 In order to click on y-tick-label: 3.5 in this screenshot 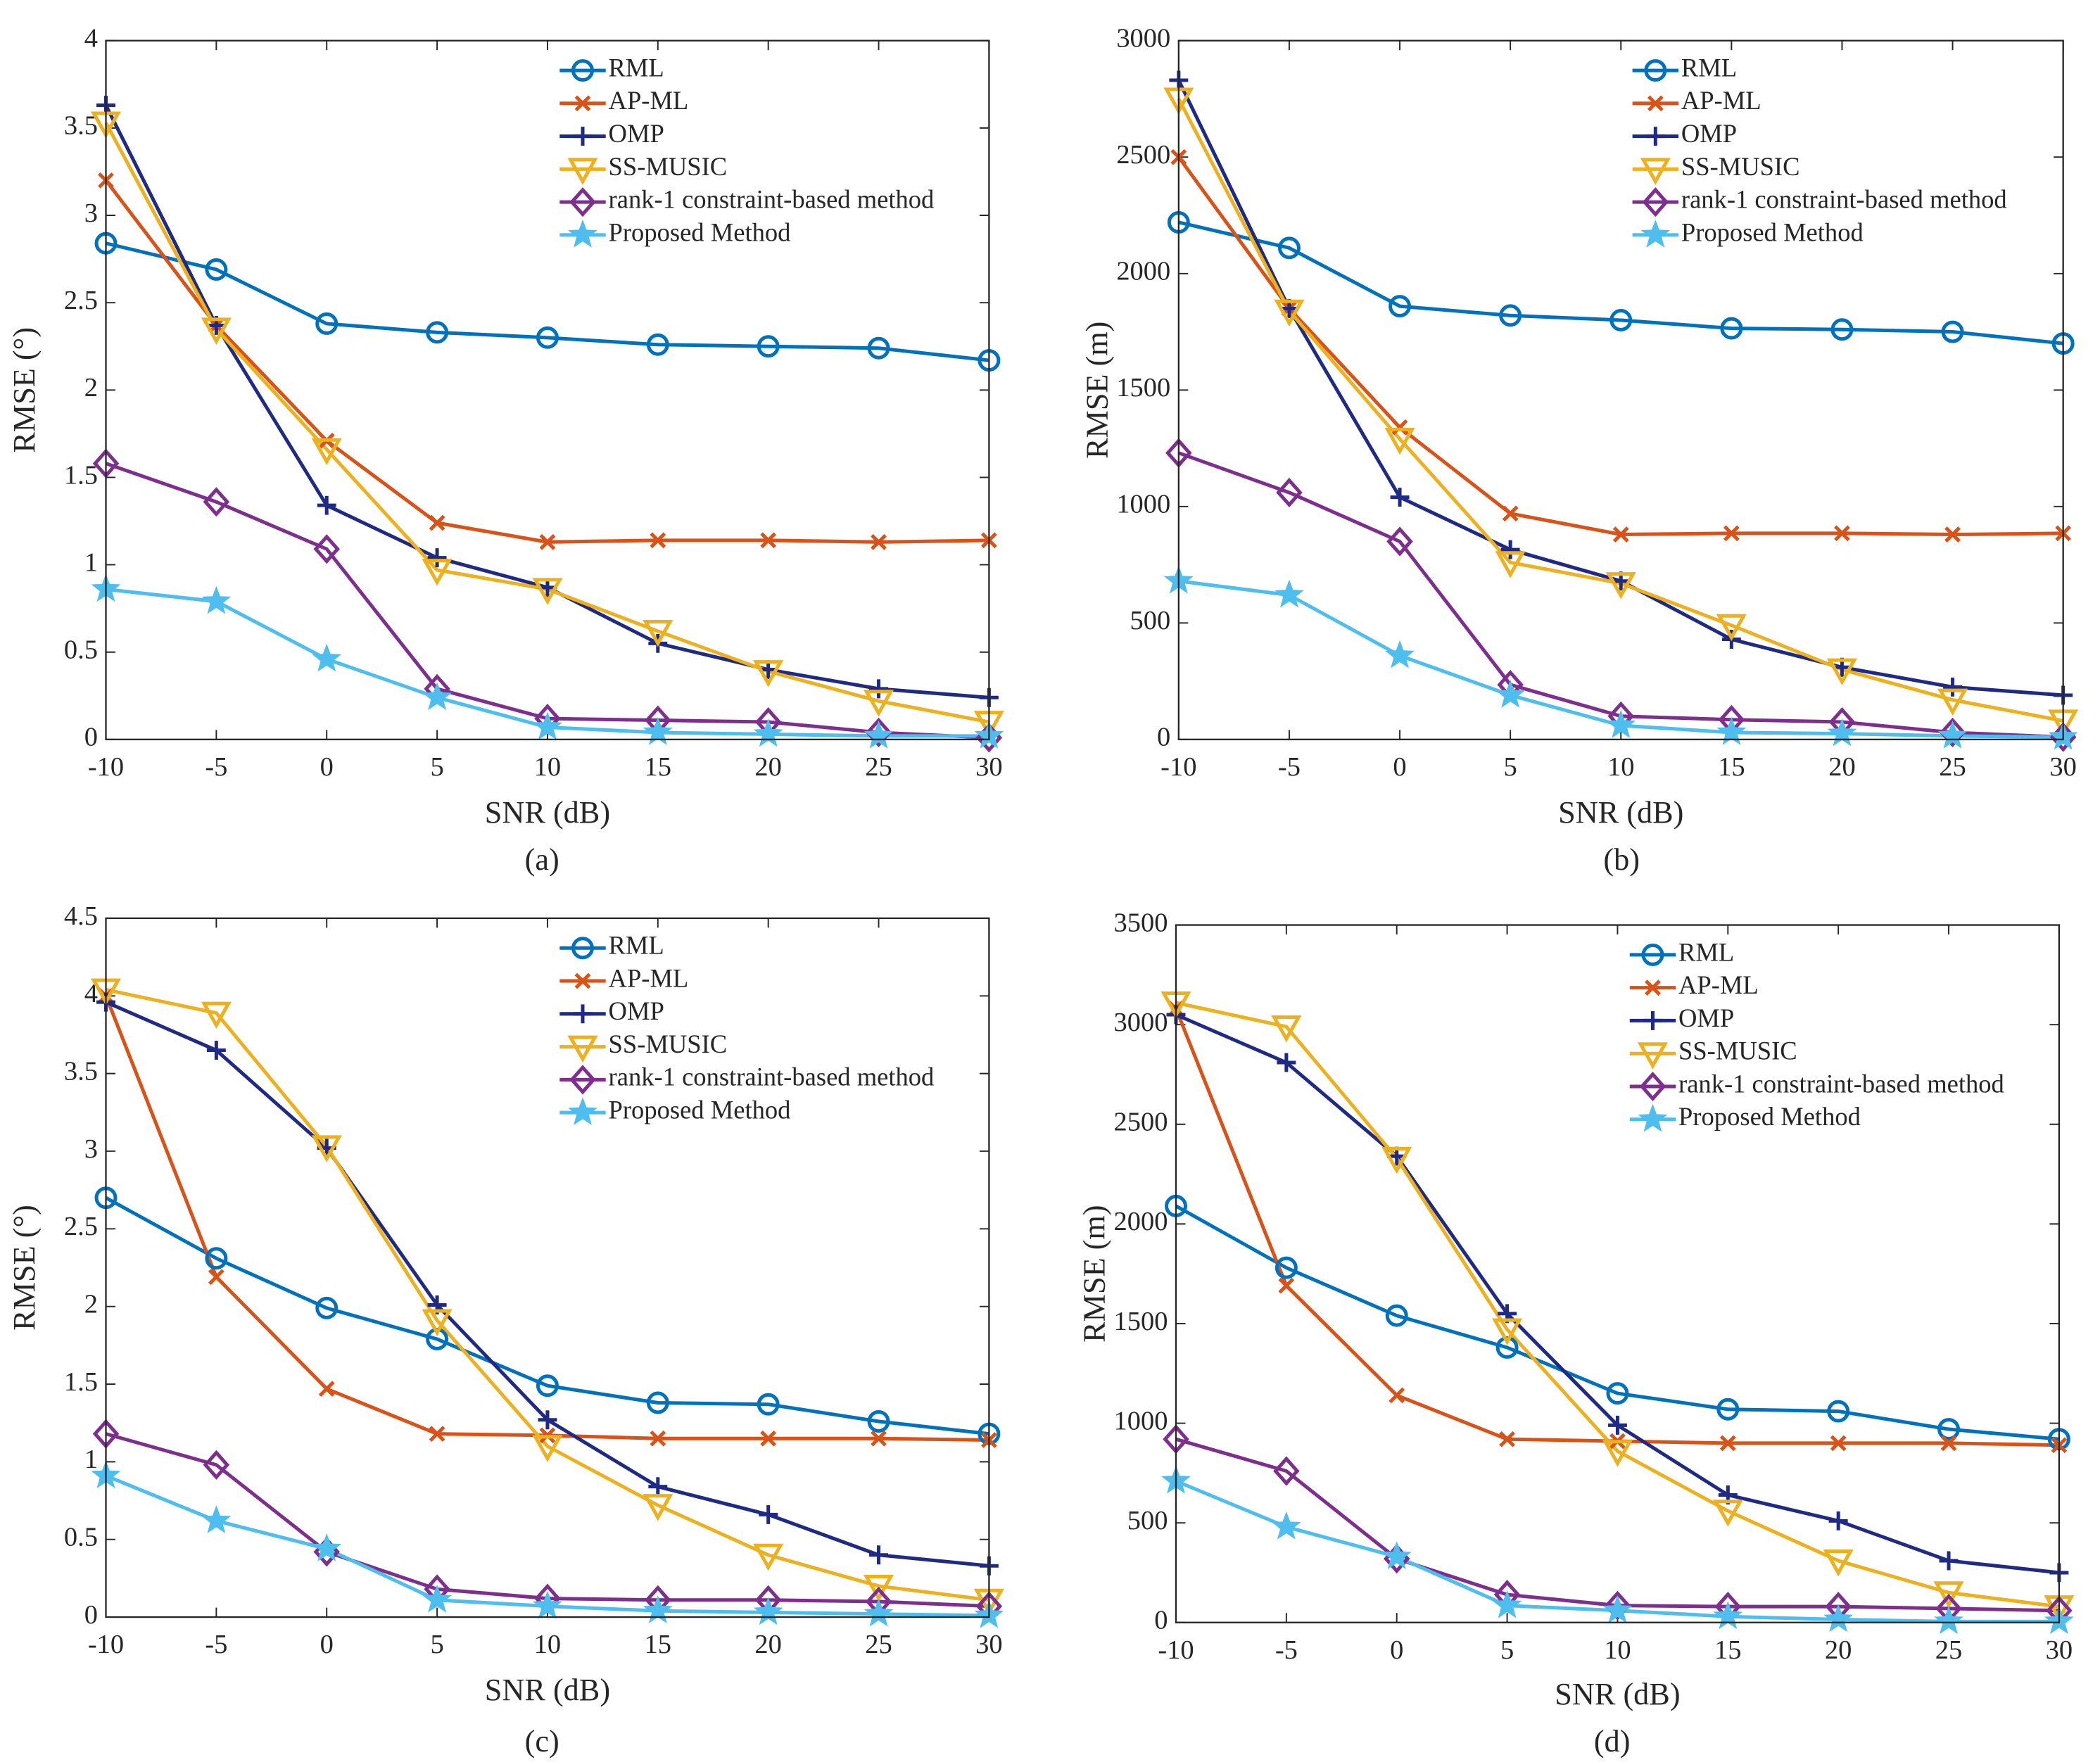, I will do `click(81, 1071)`.